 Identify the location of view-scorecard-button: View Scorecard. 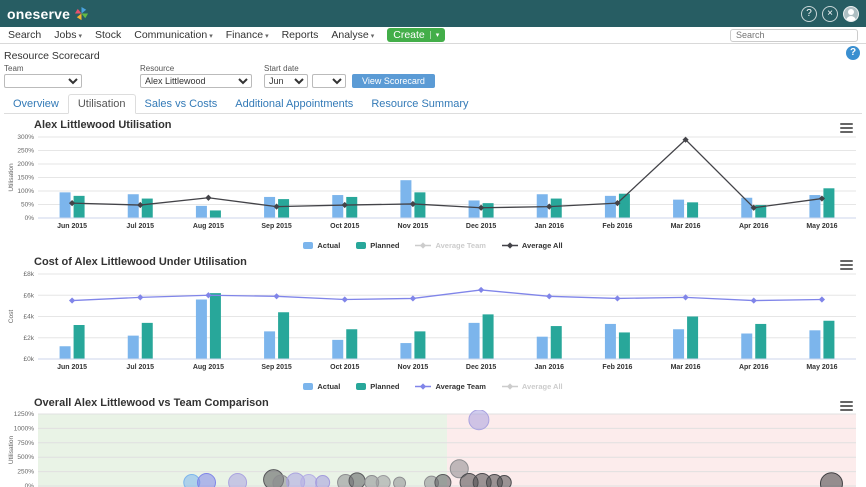
(393, 81).